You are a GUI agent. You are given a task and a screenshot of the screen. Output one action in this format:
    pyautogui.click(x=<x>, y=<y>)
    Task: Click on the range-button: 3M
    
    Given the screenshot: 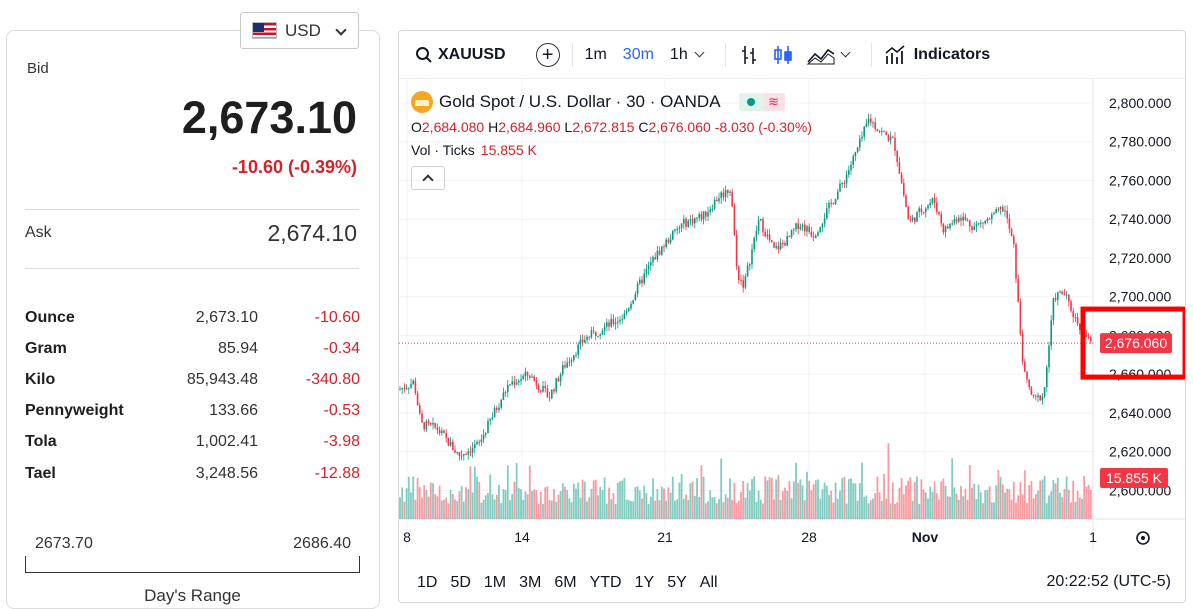 What is the action you would take?
    pyautogui.click(x=530, y=582)
    